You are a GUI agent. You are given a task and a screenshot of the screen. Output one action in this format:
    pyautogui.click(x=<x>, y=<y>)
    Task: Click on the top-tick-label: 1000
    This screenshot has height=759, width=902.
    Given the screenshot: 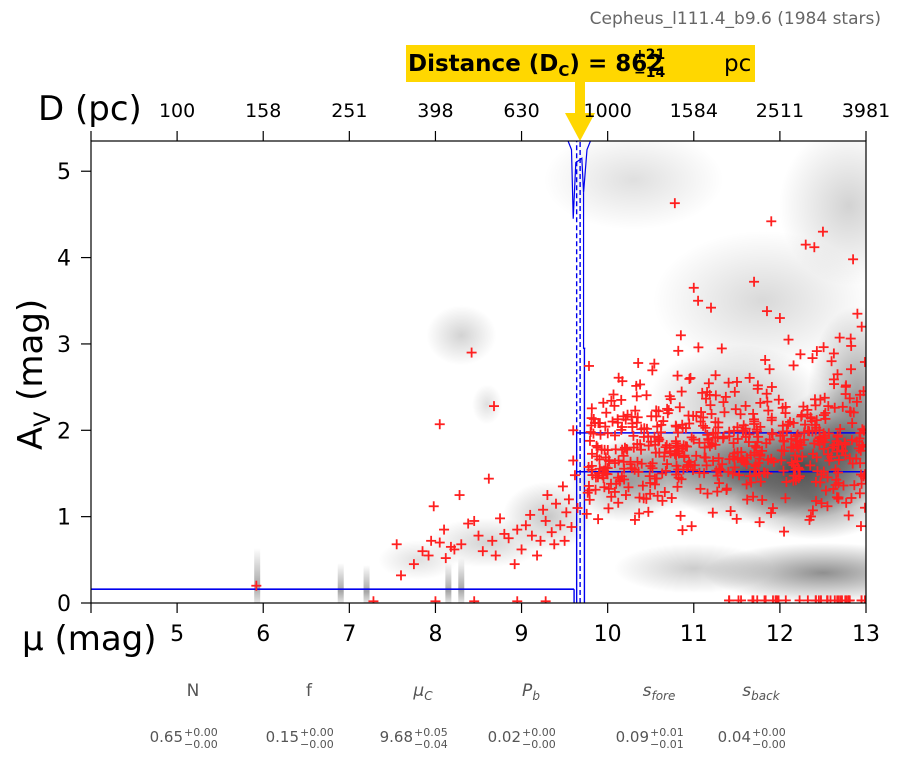 What is the action you would take?
    pyautogui.click(x=607, y=111)
    